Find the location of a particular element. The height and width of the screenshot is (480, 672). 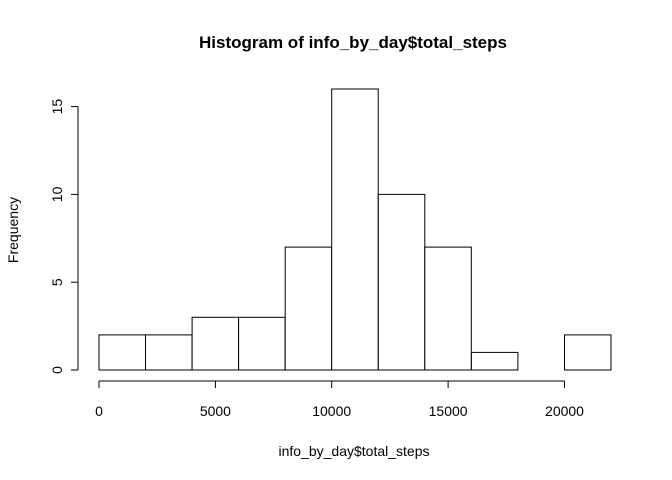

y-tick-label: 10 is located at coordinates (57, 194).